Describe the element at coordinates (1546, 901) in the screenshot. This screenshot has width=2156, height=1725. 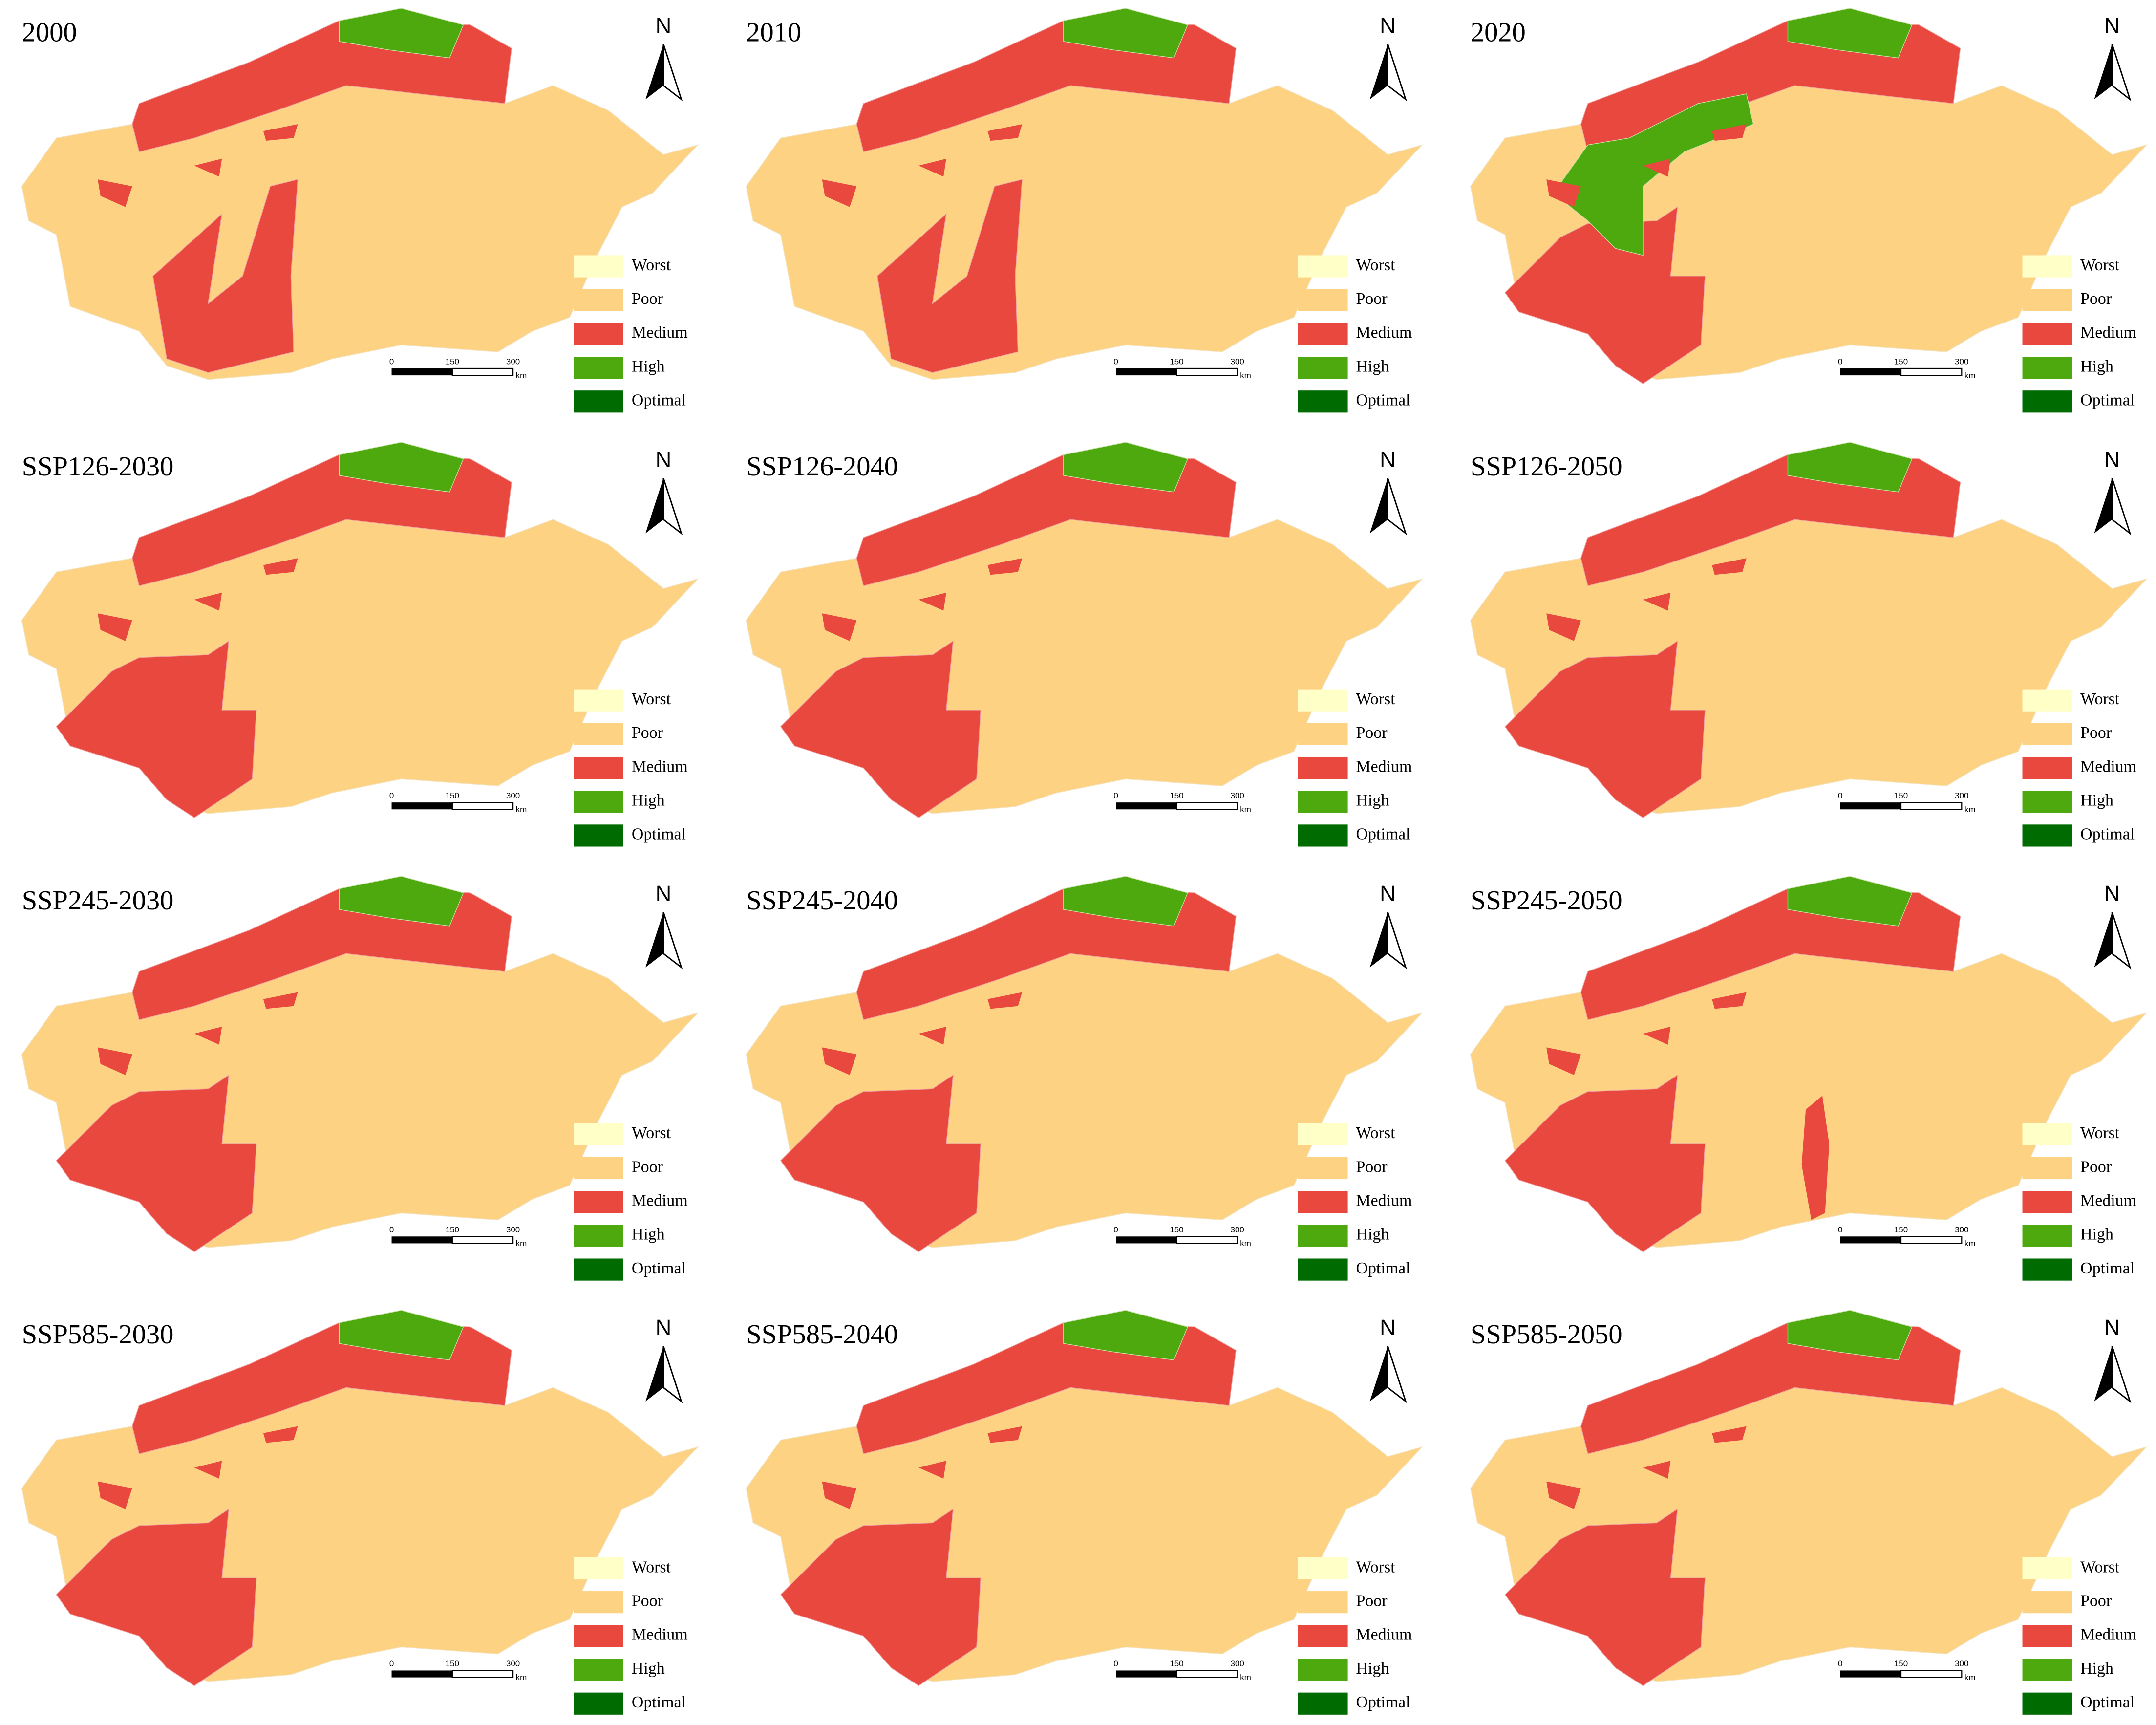
I see `panel-title: SSP245-2050` at that location.